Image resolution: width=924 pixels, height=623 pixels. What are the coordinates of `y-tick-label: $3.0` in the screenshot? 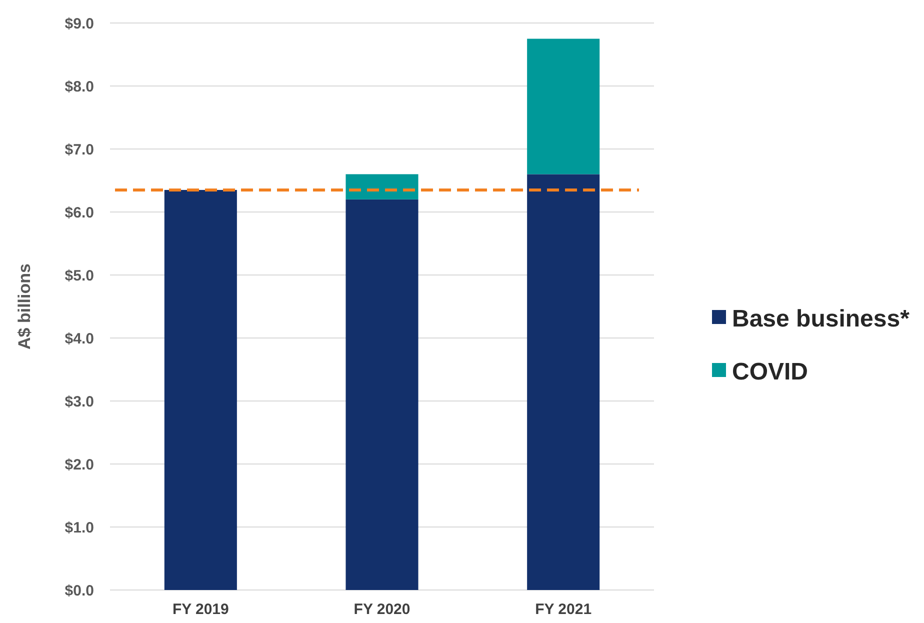 It's located at (79, 401).